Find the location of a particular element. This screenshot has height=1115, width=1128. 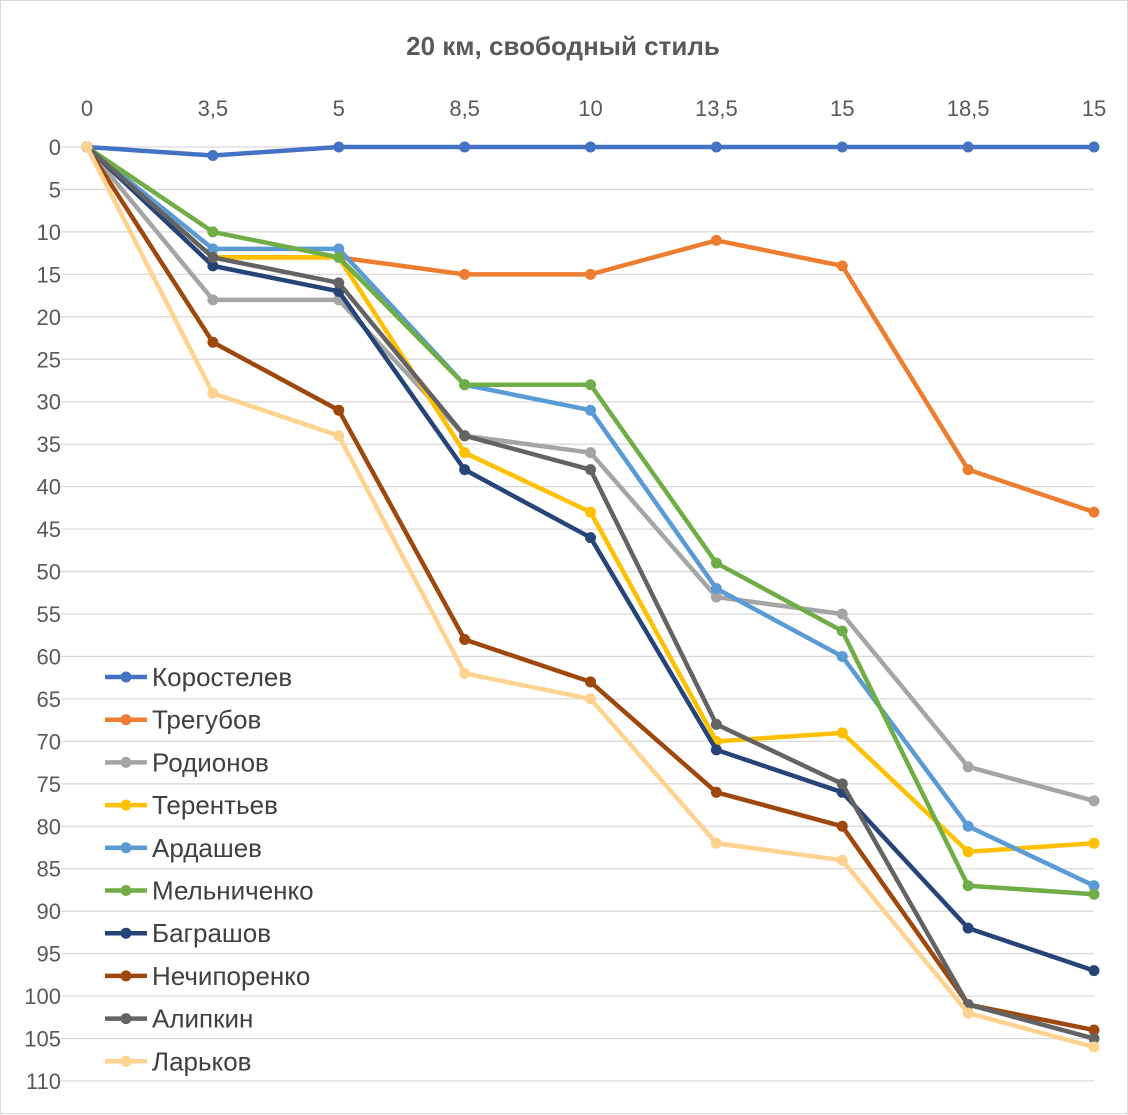

legend-item: Алипкин is located at coordinates (179, 1019).